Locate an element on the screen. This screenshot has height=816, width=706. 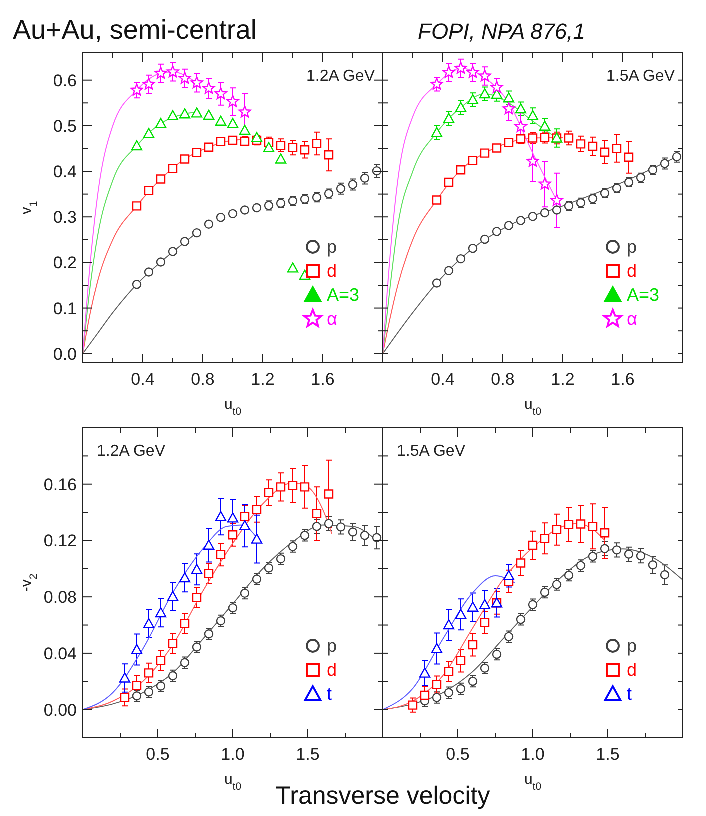
y-tick-label: 0.1 is located at coordinates (65, 308).